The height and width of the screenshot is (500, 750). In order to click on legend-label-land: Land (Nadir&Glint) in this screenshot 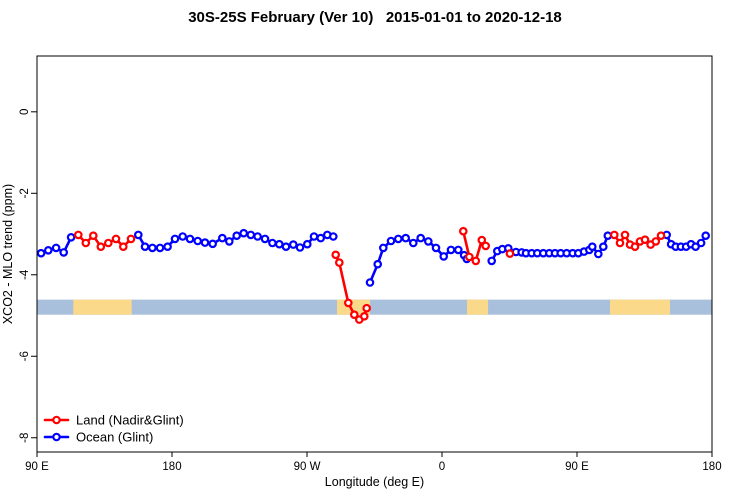, I will do `click(130, 420)`.